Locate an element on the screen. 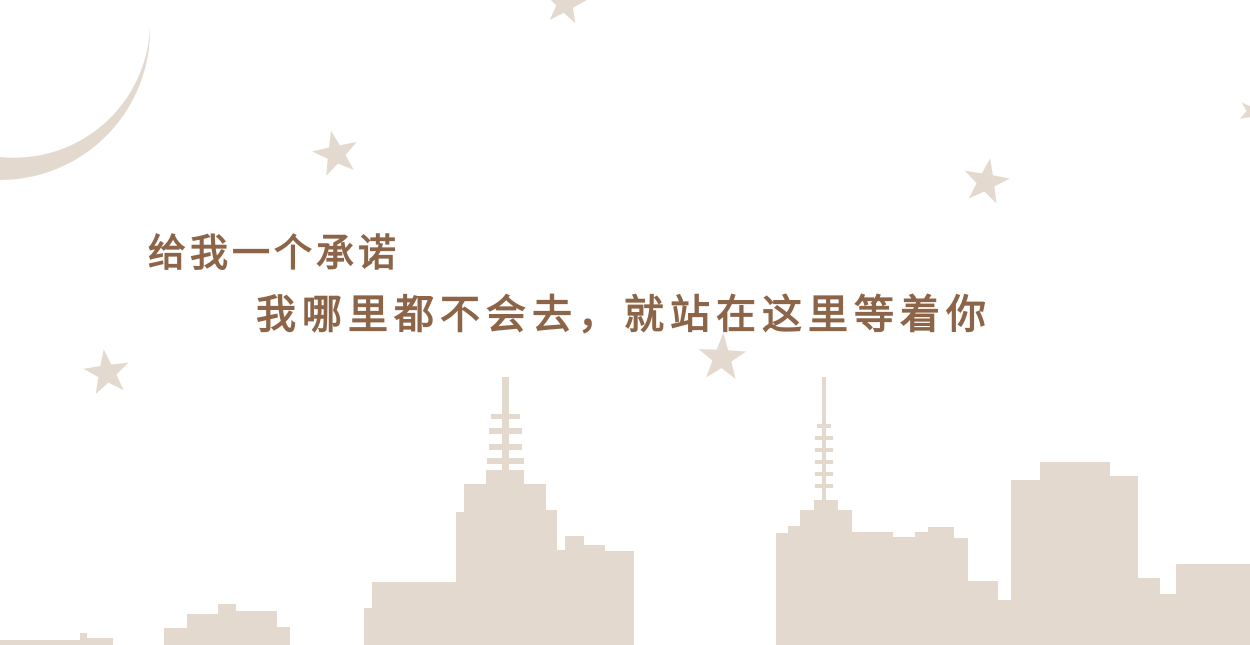  crescent-moon-icon is located at coordinates (75, 103).